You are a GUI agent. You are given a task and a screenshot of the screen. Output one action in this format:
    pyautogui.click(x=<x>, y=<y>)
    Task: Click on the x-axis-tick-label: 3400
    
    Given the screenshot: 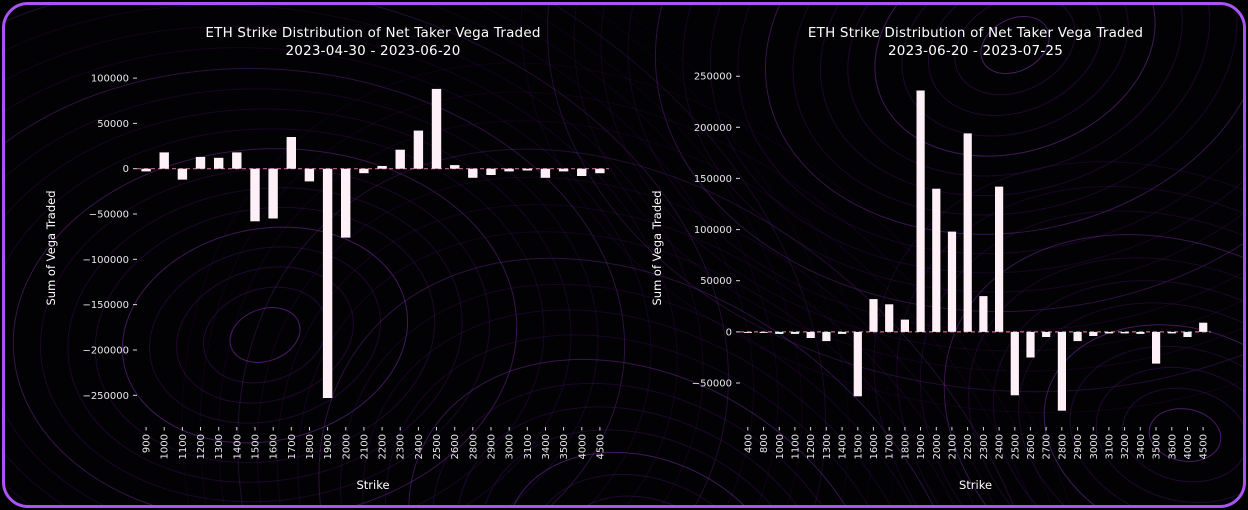 What is the action you would take?
    pyautogui.click(x=1141, y=446)
    